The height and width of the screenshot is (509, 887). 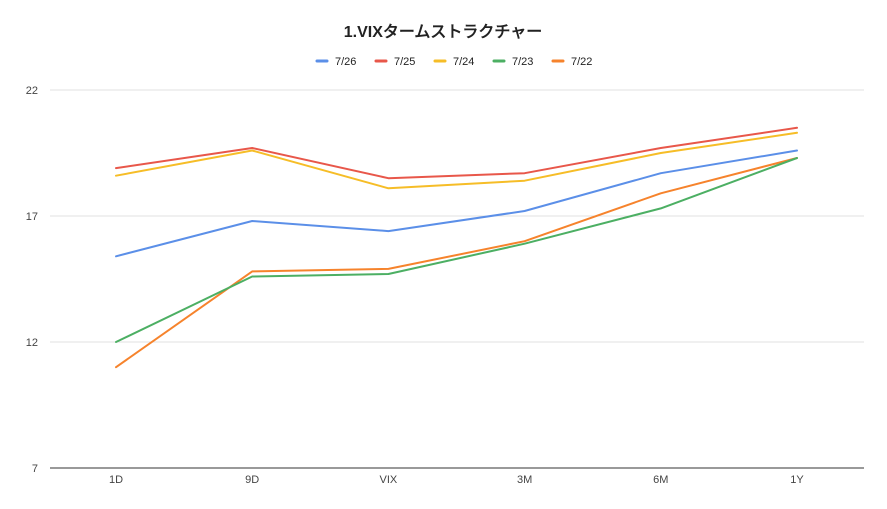 I want to click on legend-label: 7/23, so click(x=522, y=62).